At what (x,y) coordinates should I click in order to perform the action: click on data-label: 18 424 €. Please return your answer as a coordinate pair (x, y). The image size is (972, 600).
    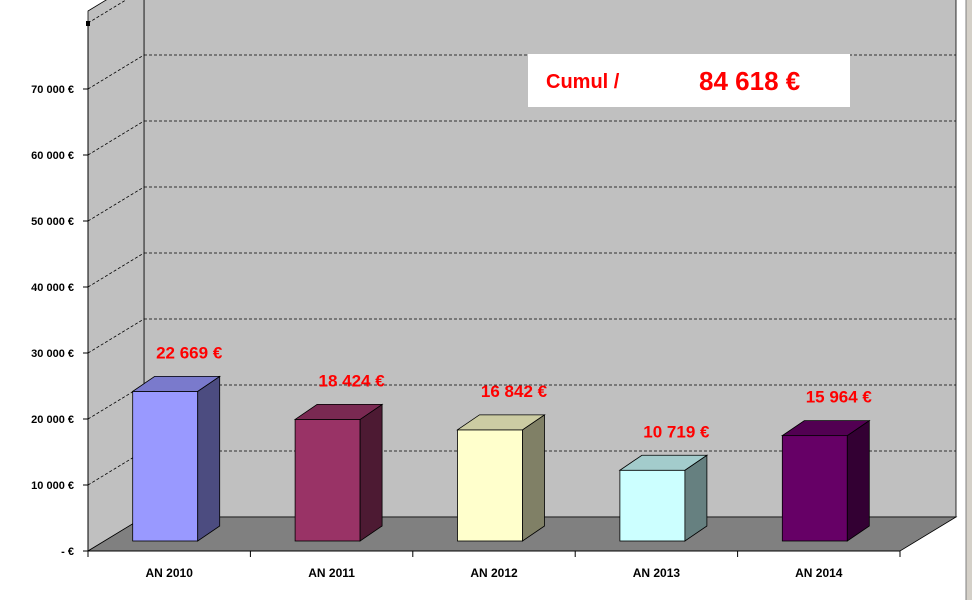
    Looking at the image, I should click on (352, 380).